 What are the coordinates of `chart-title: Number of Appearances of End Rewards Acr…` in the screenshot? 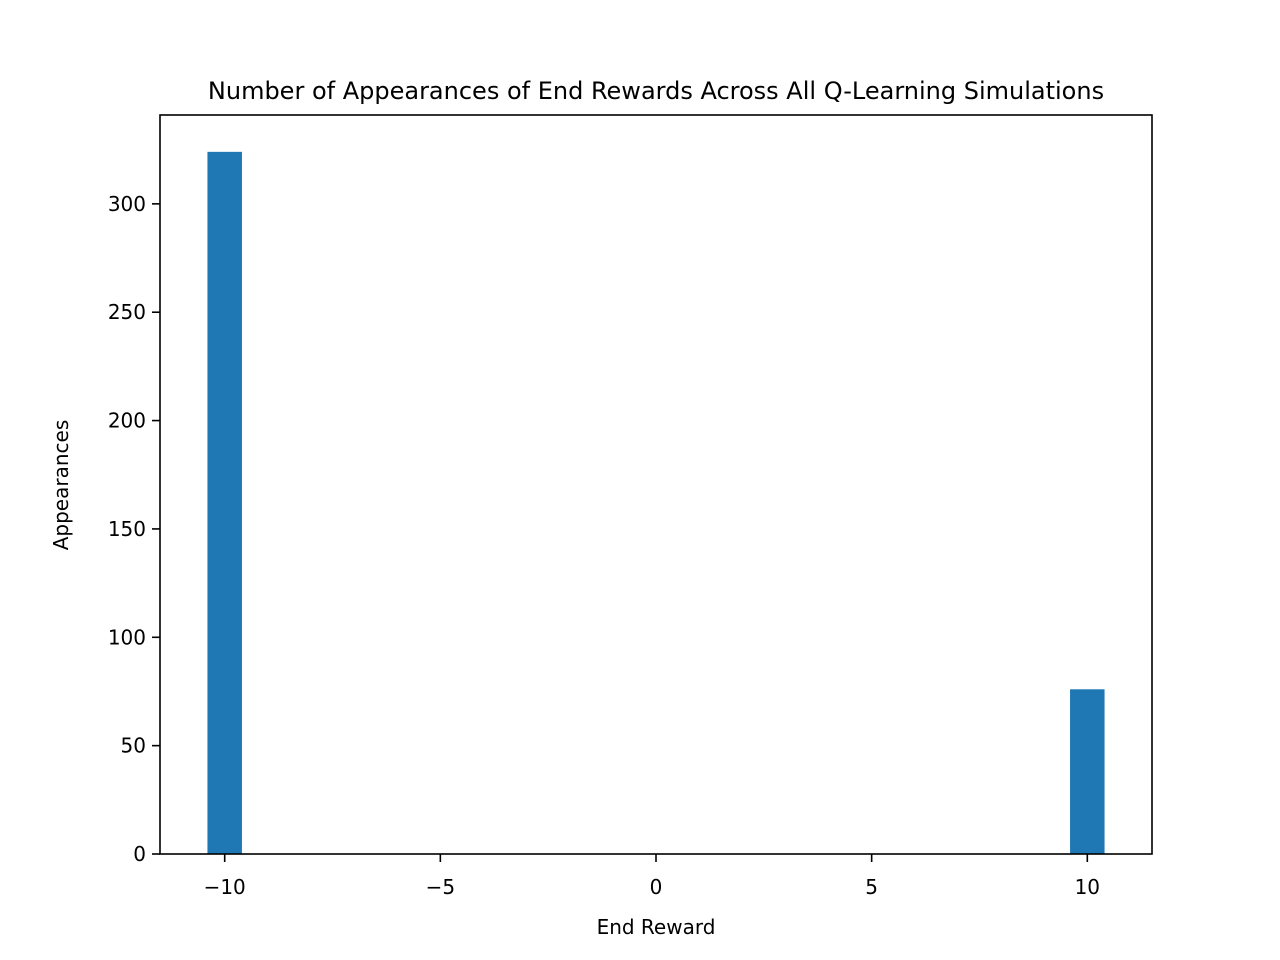 It's located at (656, 91).